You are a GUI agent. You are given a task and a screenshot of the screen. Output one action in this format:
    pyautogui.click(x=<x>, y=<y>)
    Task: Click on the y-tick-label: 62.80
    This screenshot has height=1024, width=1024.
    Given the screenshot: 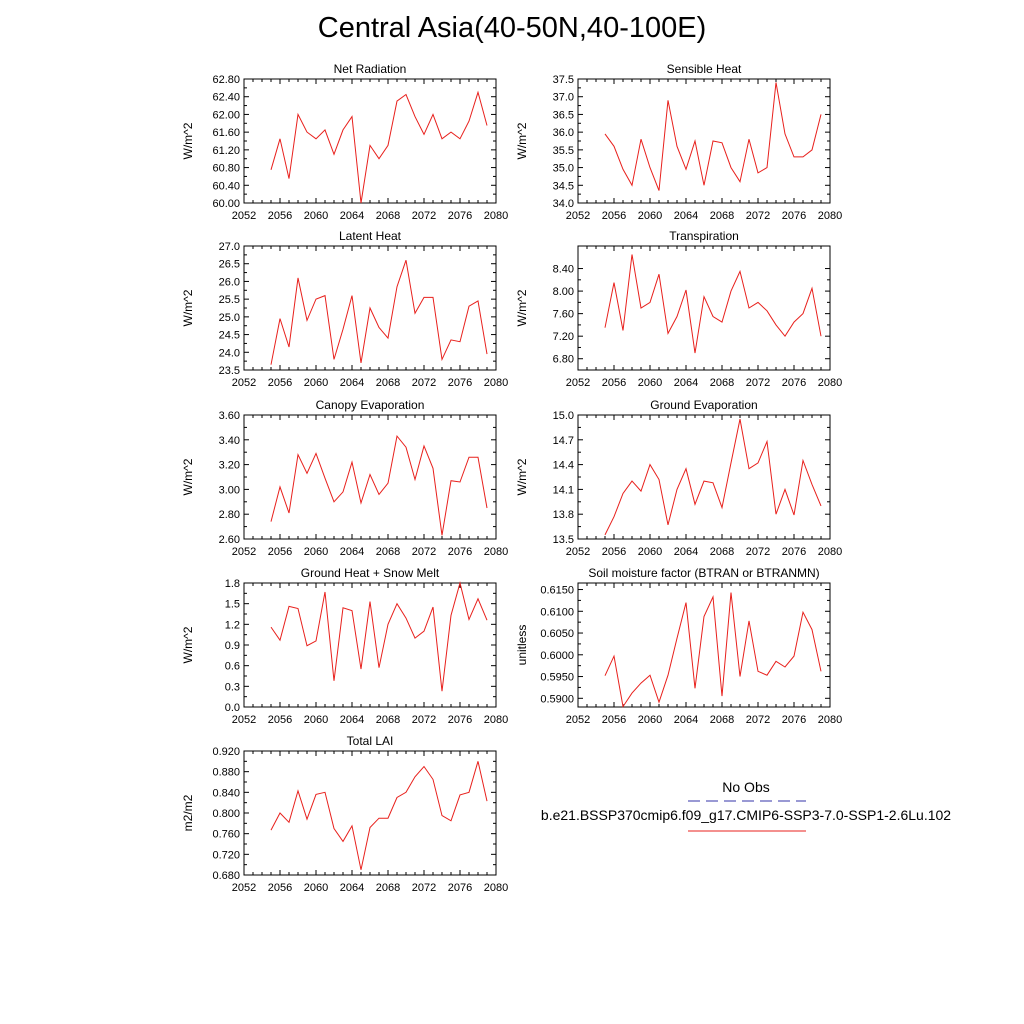 What is the action you would take?
    pyautogui.click(x=226, y=80)
    